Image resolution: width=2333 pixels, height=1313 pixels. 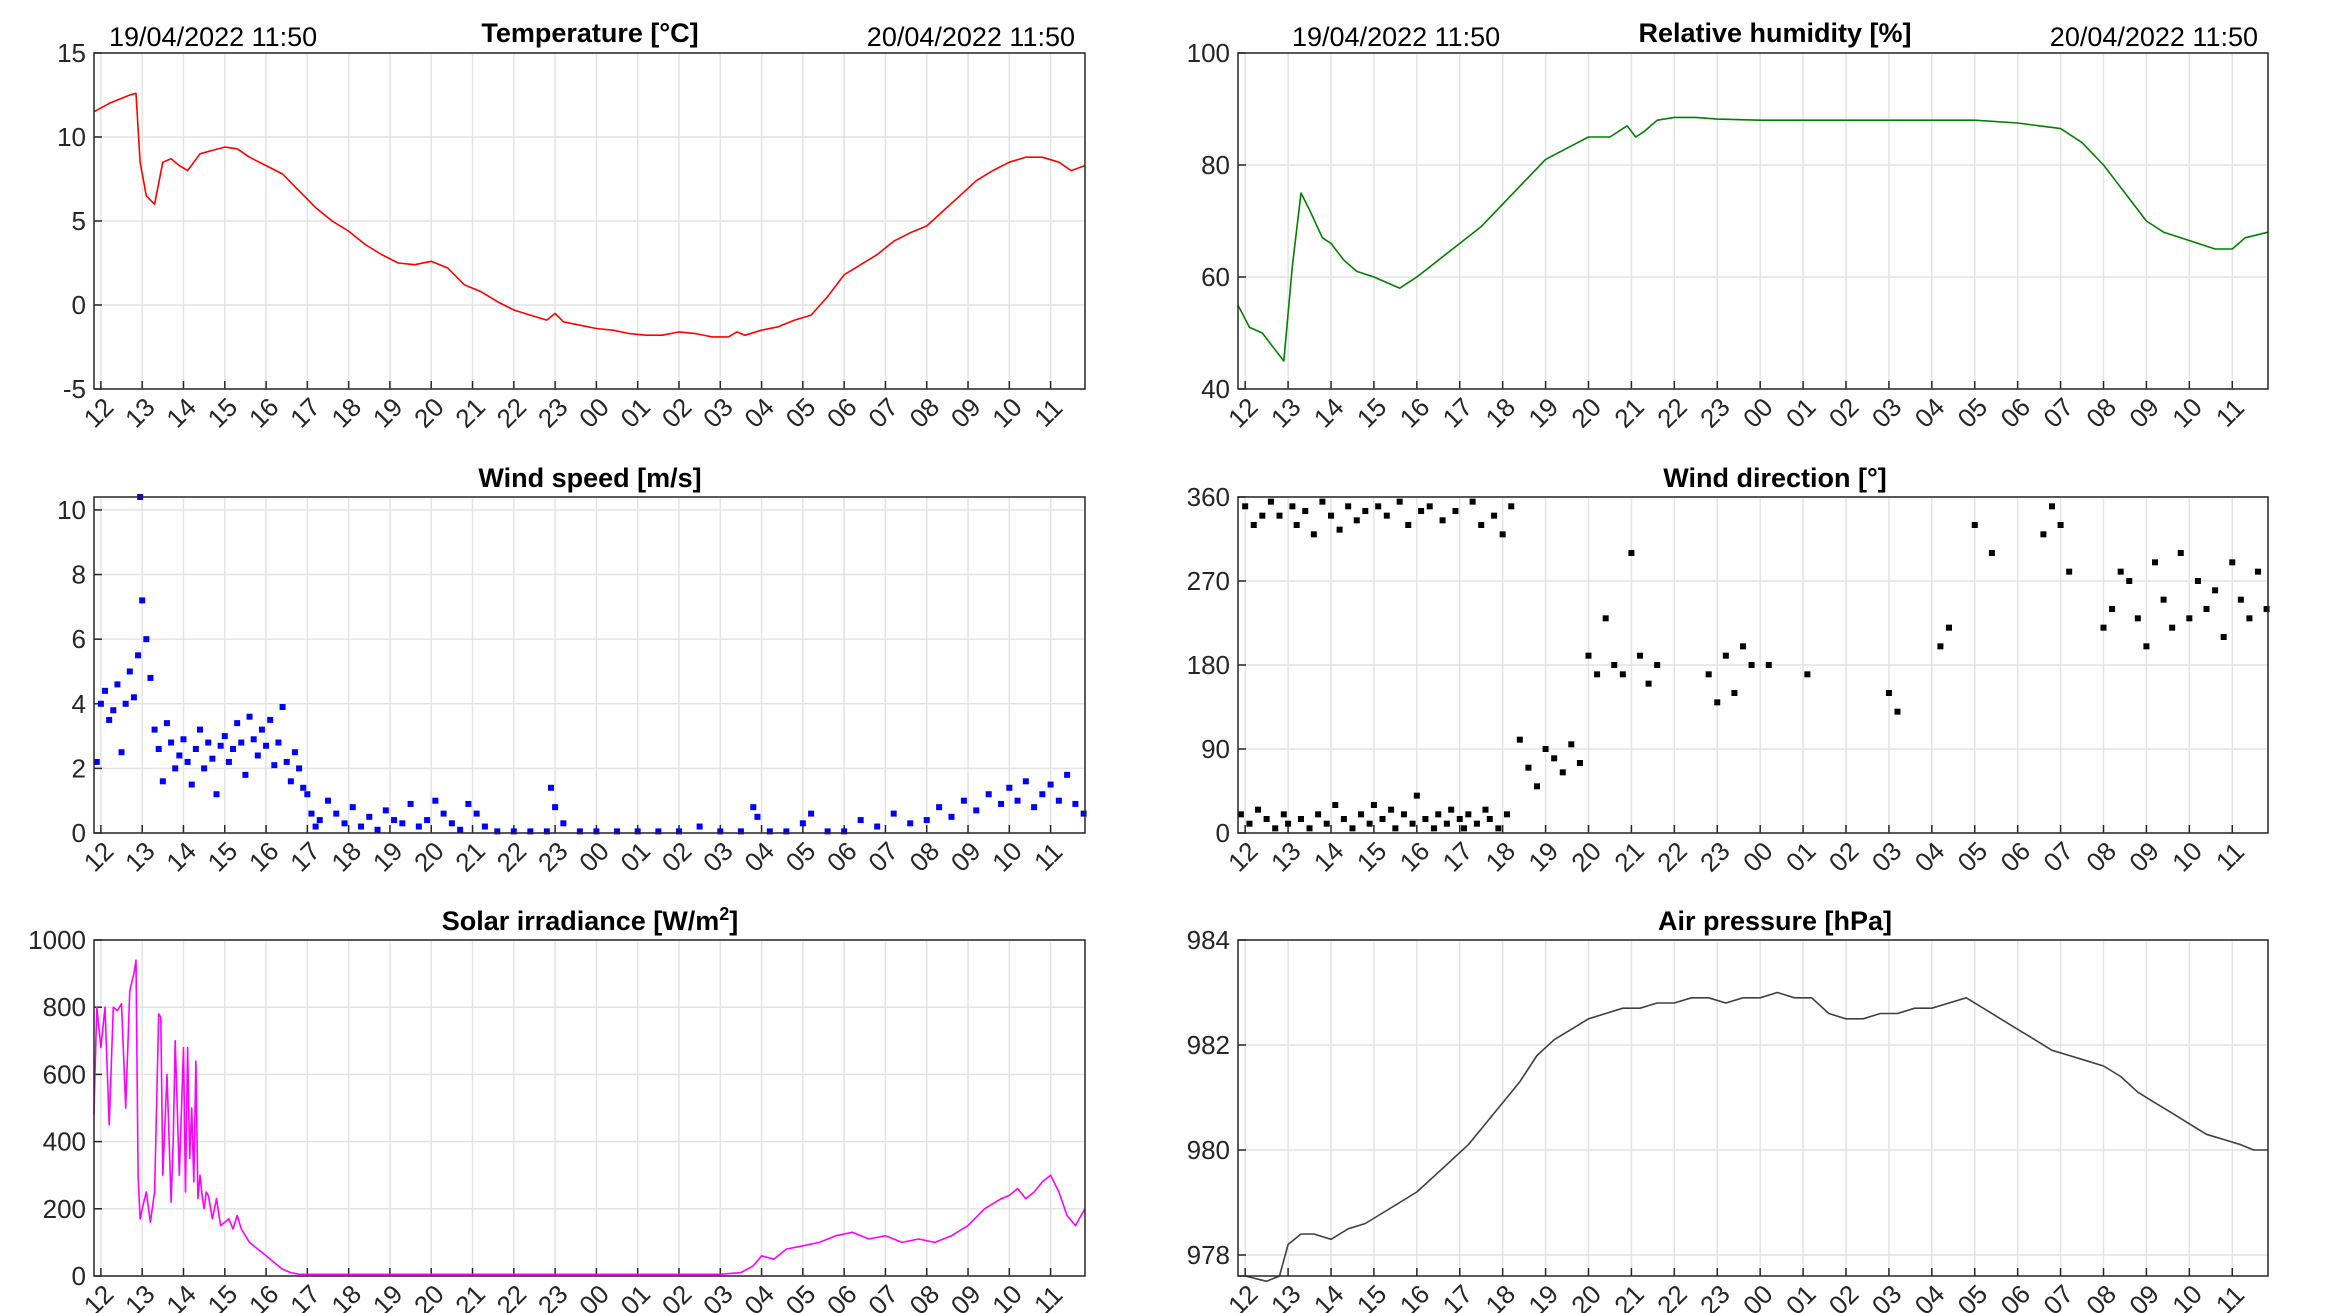 I want to click on y-tick-label: 800, so click(x=64, y=1007).